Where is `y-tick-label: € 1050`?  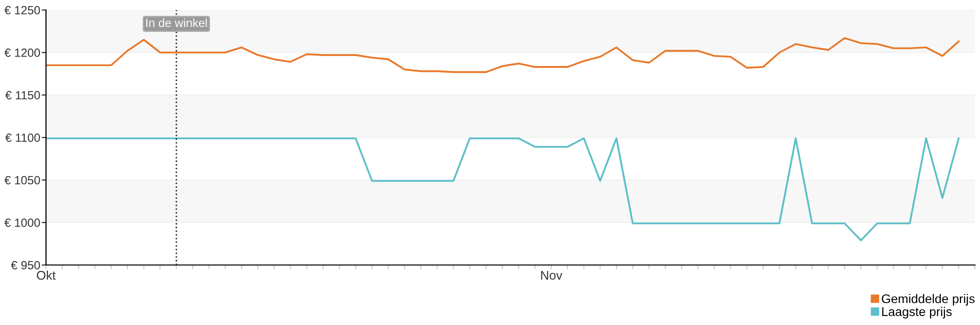
y-tick-label: € 1050 is located at coordinates (22, 180).